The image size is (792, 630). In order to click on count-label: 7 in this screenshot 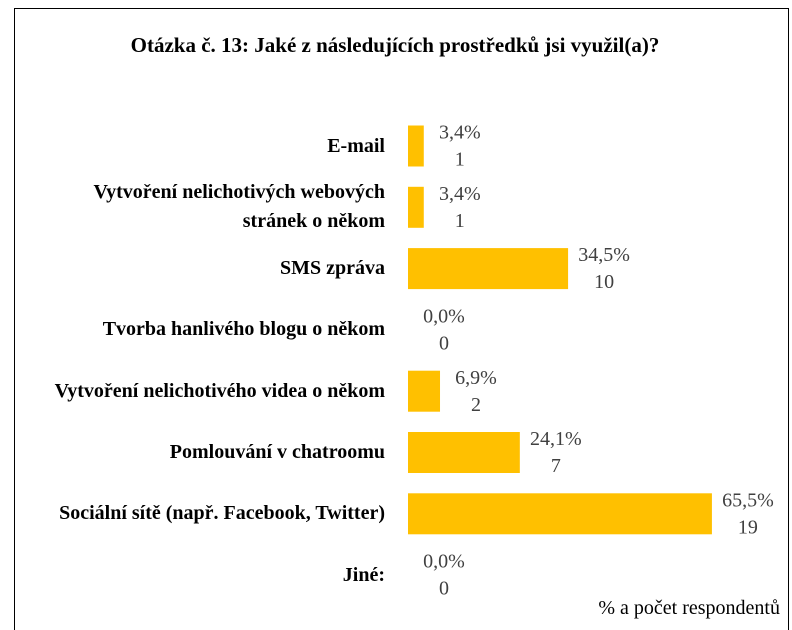, I will do `click(556, 466)`.